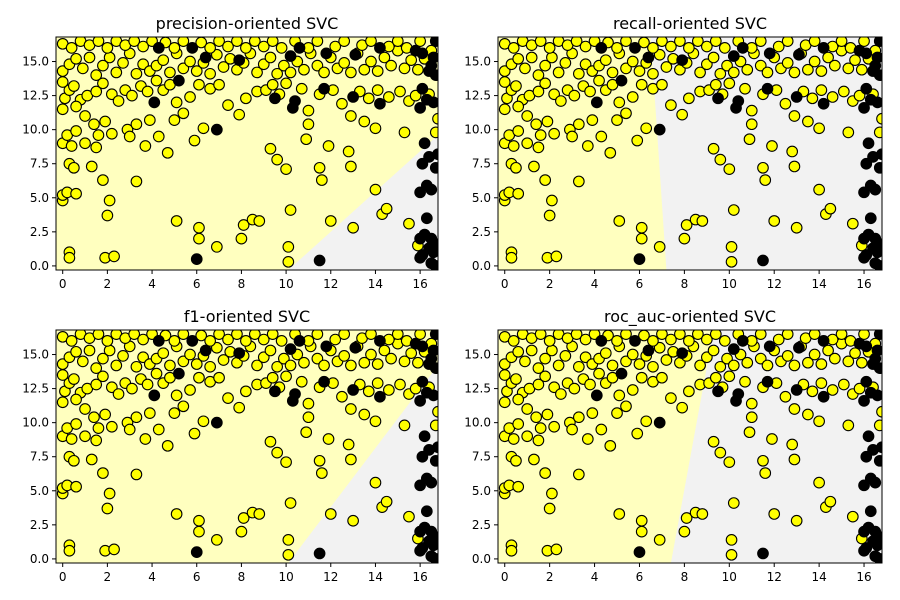 This screenshot has height=600, width=900. I want to click on chart-title: f1-oriented SVC, so click(247, 316).